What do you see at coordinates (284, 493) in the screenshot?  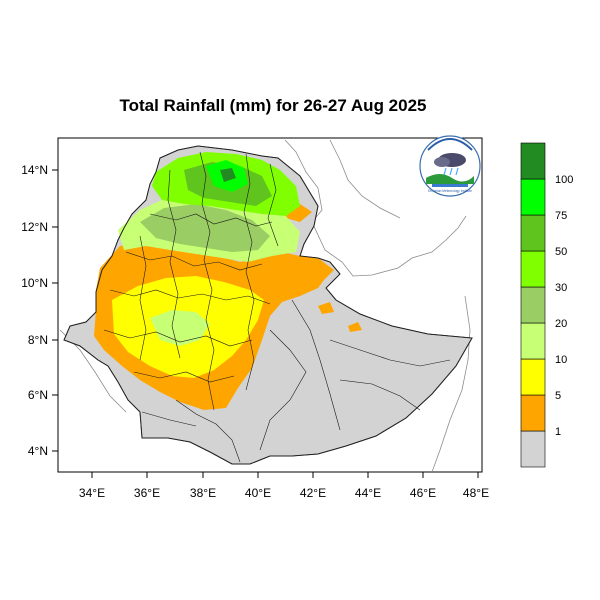 I see `x-axis-labels: 34°E 36°E 38°E 40°E 42°E 44°E 46°E 48°E` at bounding box center [284, 493].